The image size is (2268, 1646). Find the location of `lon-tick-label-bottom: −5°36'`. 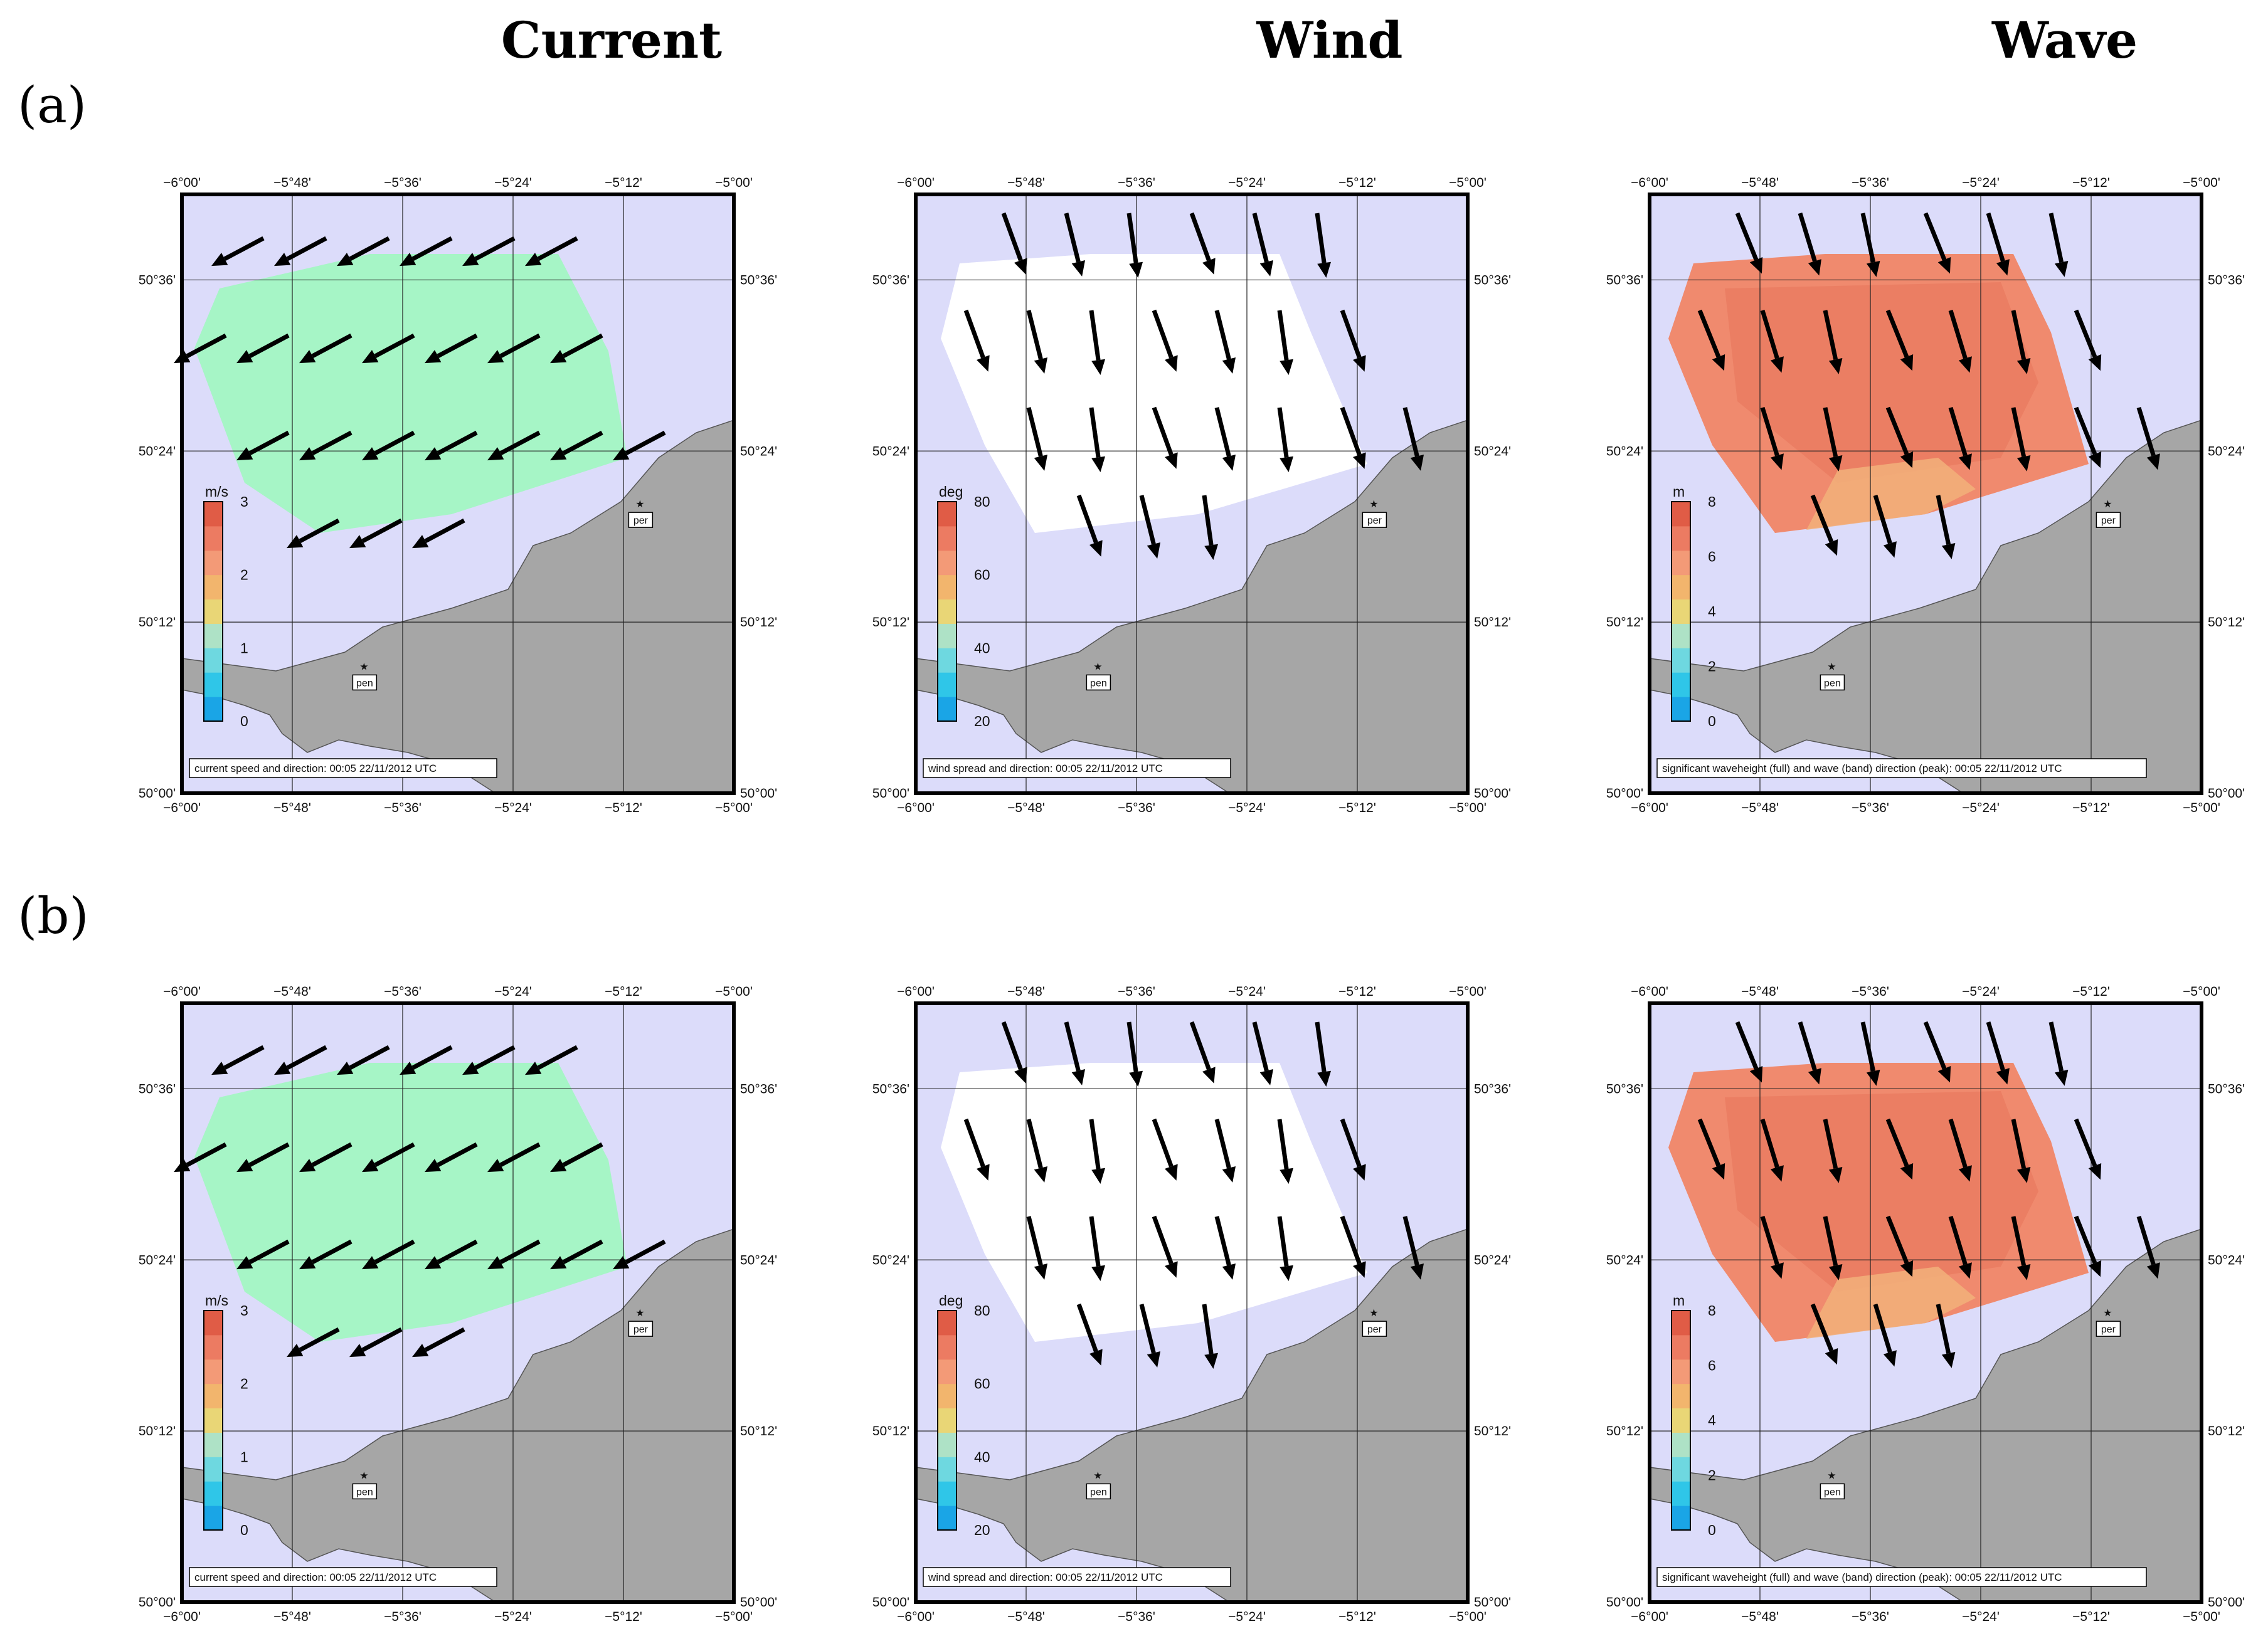

lon-tick-label-bottom: −5°36' is located at coordinates (1870, 808).